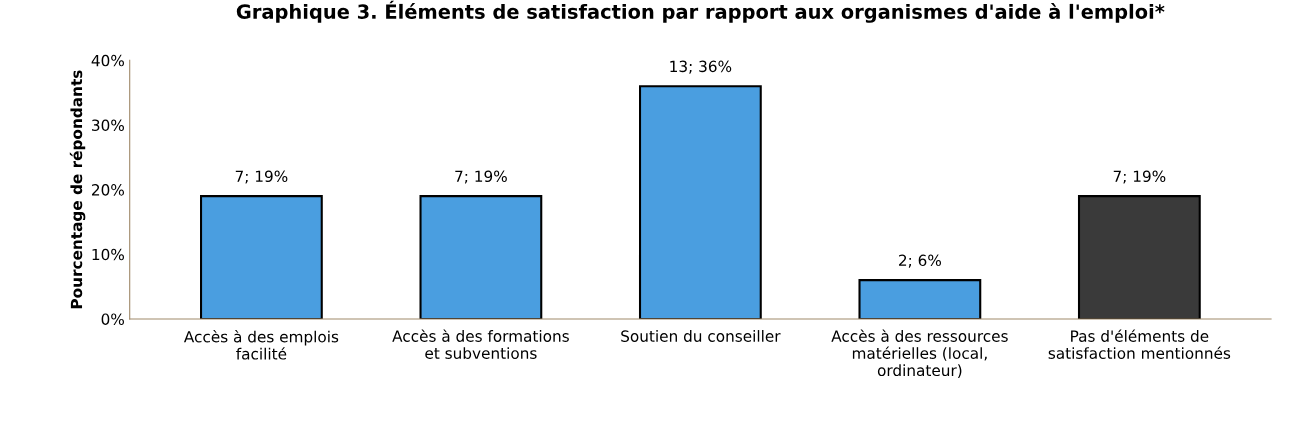 The image size is (1297, 431). Describe the element at coordinates (77, 189) in the screenshot. I see `y-axis-title: Pourcentage de répondants` at that location.